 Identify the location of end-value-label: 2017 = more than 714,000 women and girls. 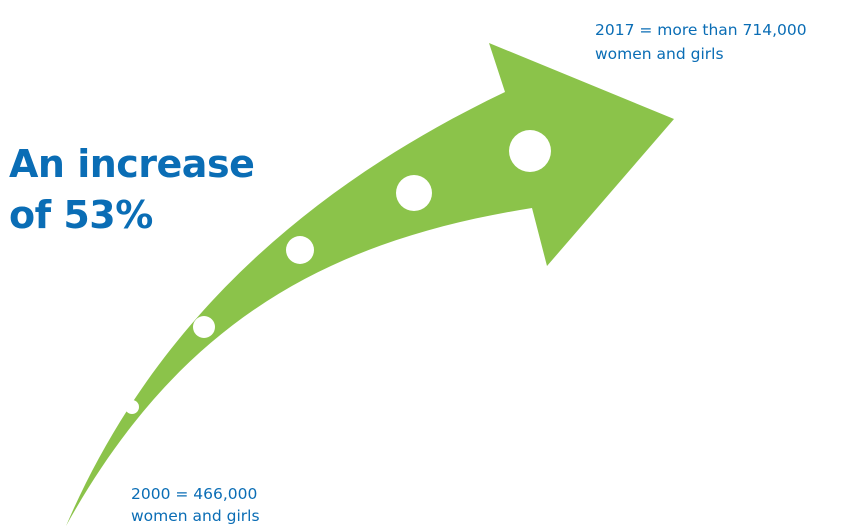
(730, 42).